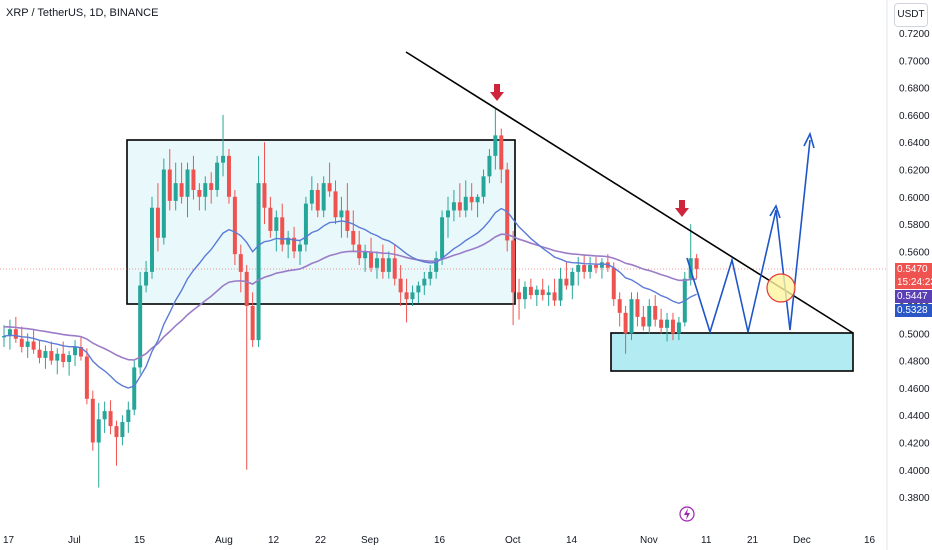 This screenshot has width=932, height=550. I want to click on y-tick-label: 0.5600, so click(914, 252).